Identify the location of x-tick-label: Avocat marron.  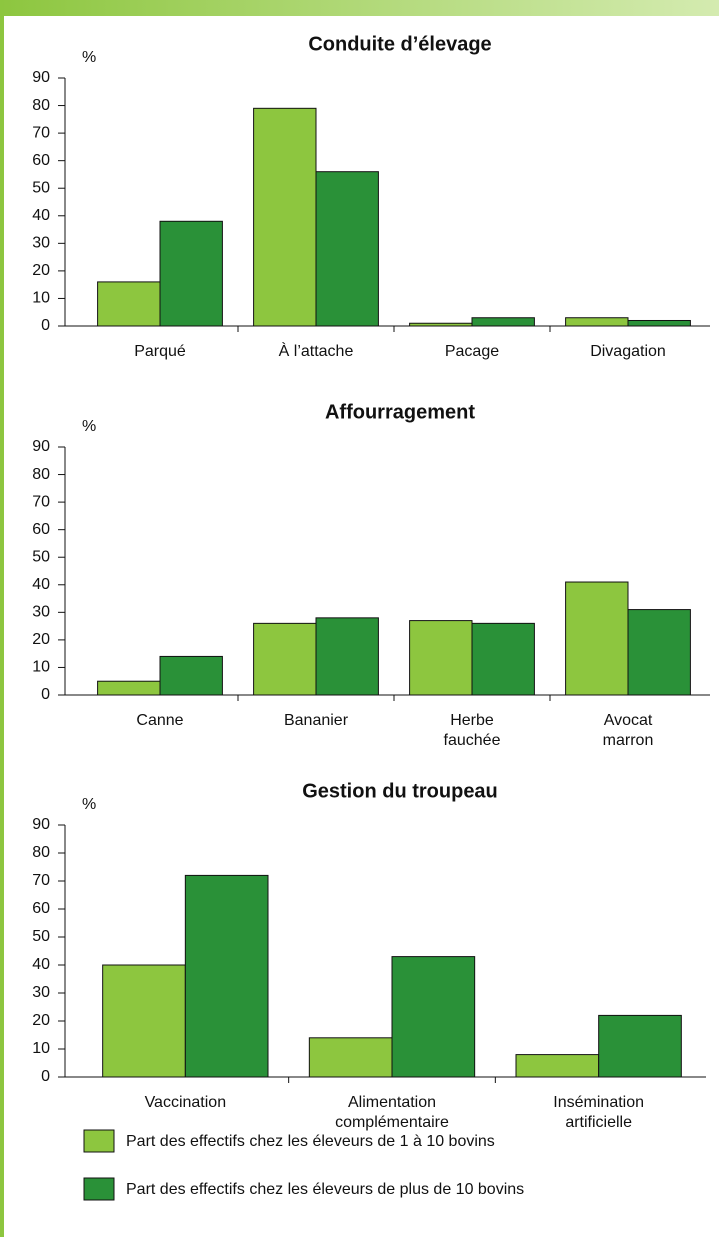
(628, 730).